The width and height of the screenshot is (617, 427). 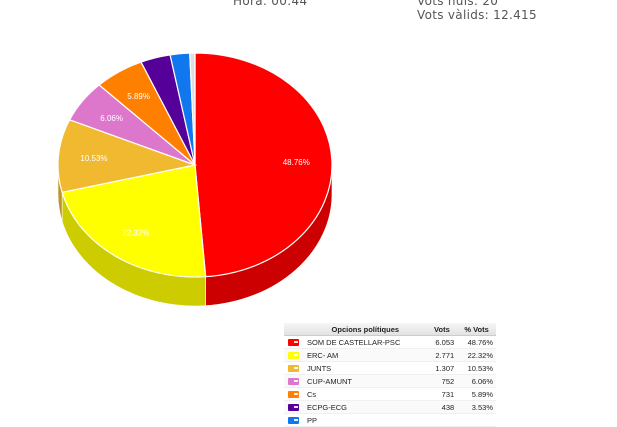 I want to click on time-label: Hora: 00:44, so click(x=270, y=4).